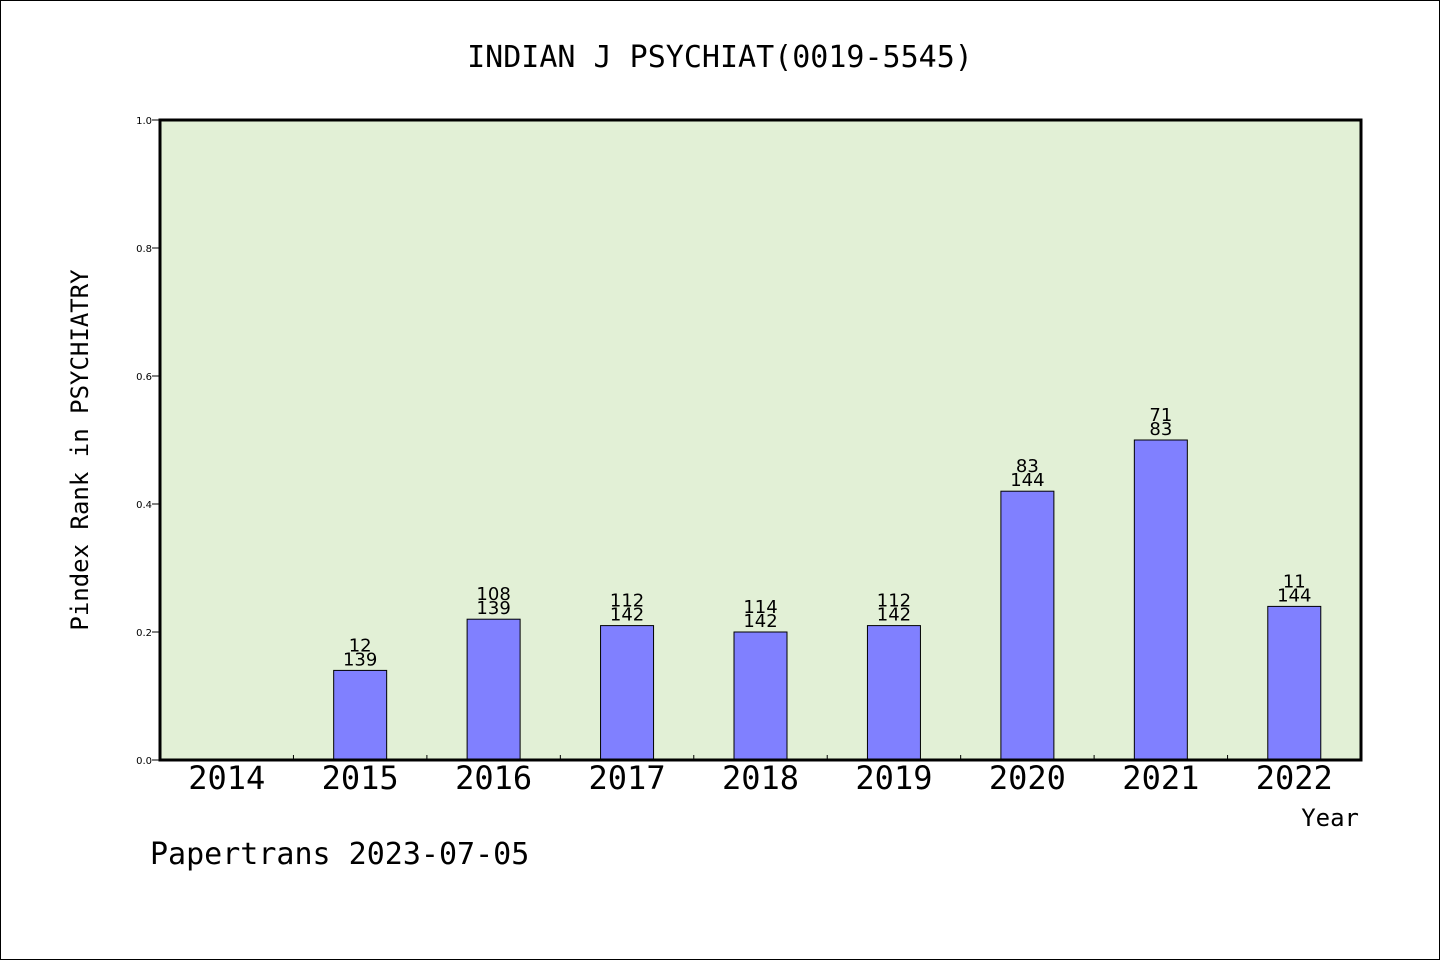  I want to click on x-tick-label: 2015, so click(360, 778).